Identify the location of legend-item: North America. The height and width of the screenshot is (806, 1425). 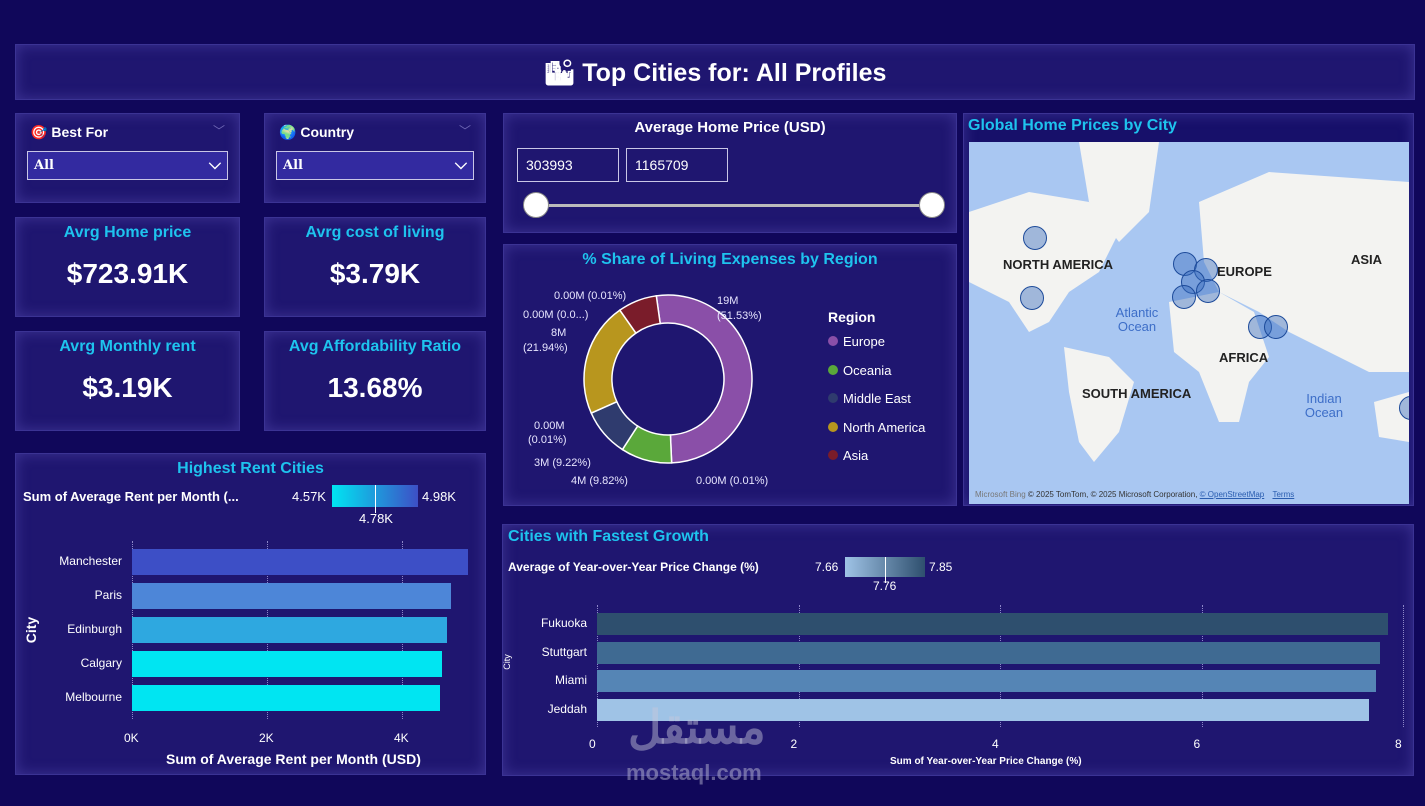
(876, 427).